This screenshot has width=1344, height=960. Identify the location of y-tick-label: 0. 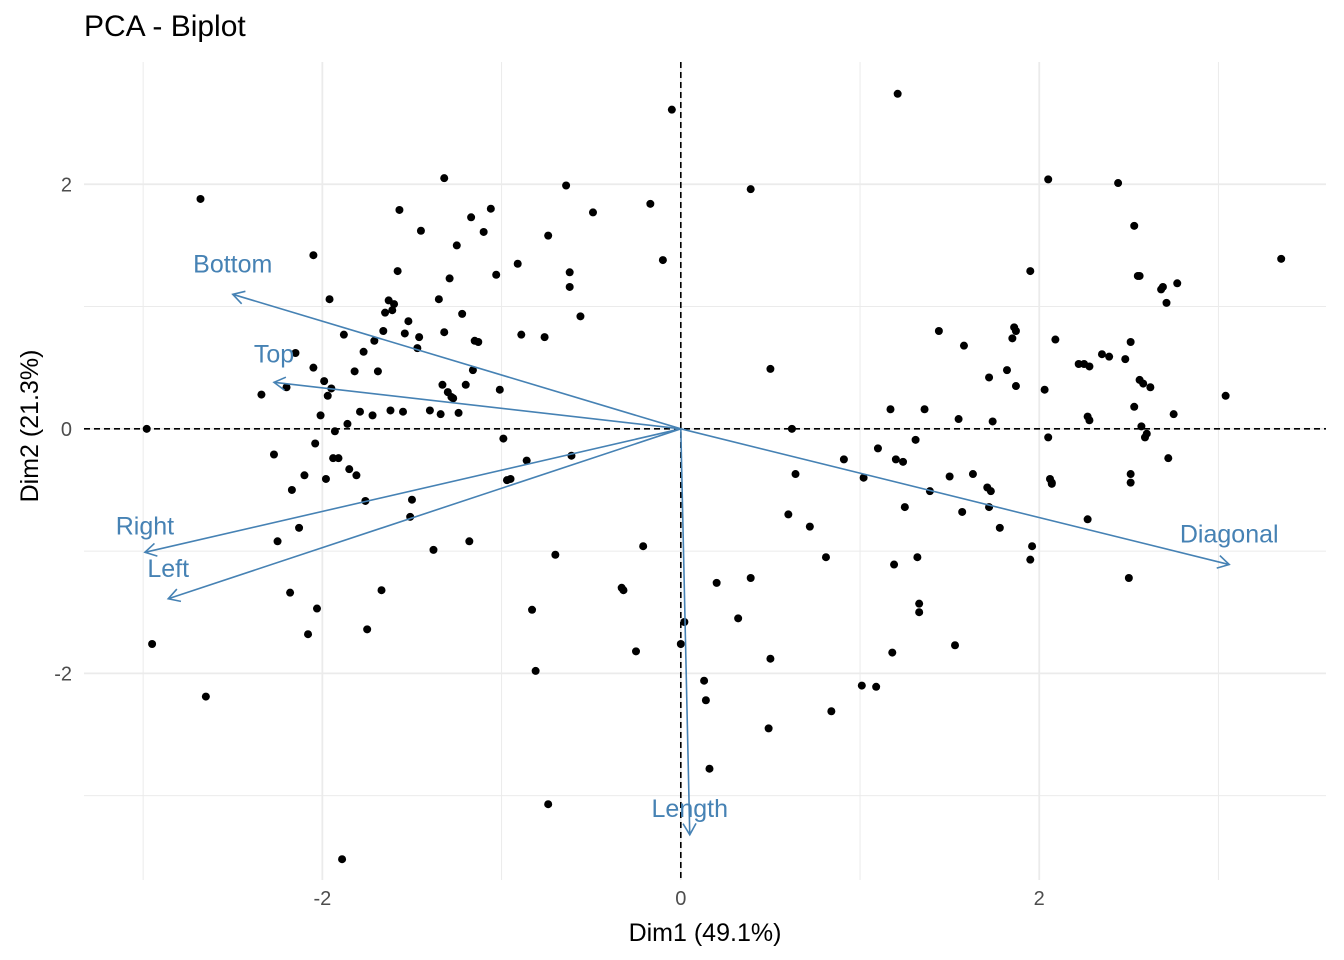
(66, 430).